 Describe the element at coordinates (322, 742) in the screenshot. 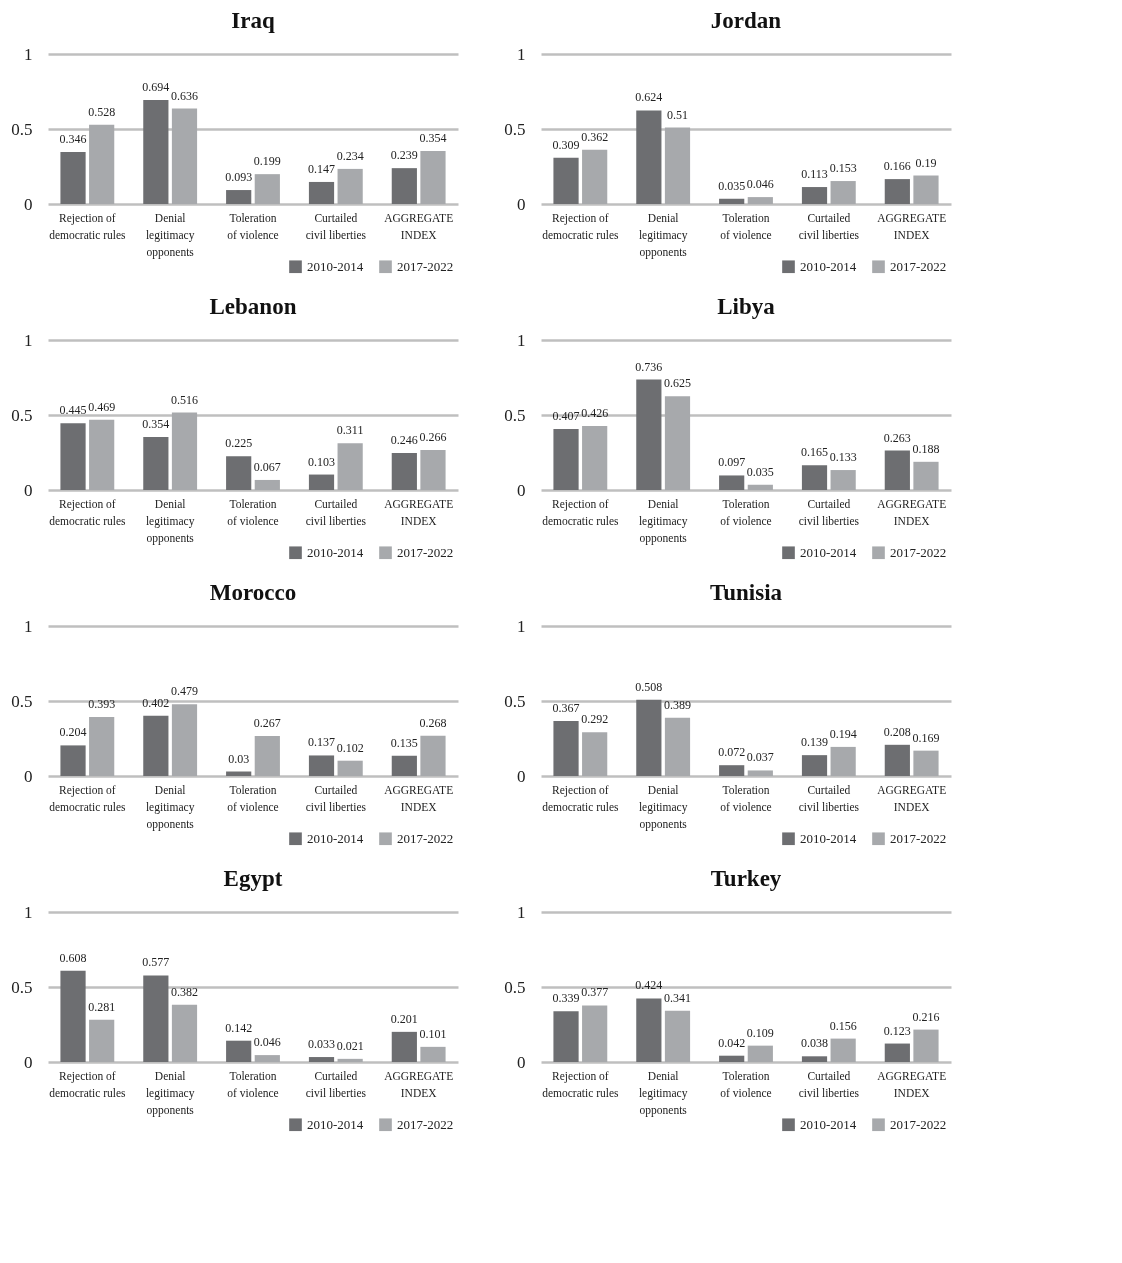

I see `data-label: 0.137` at that location.